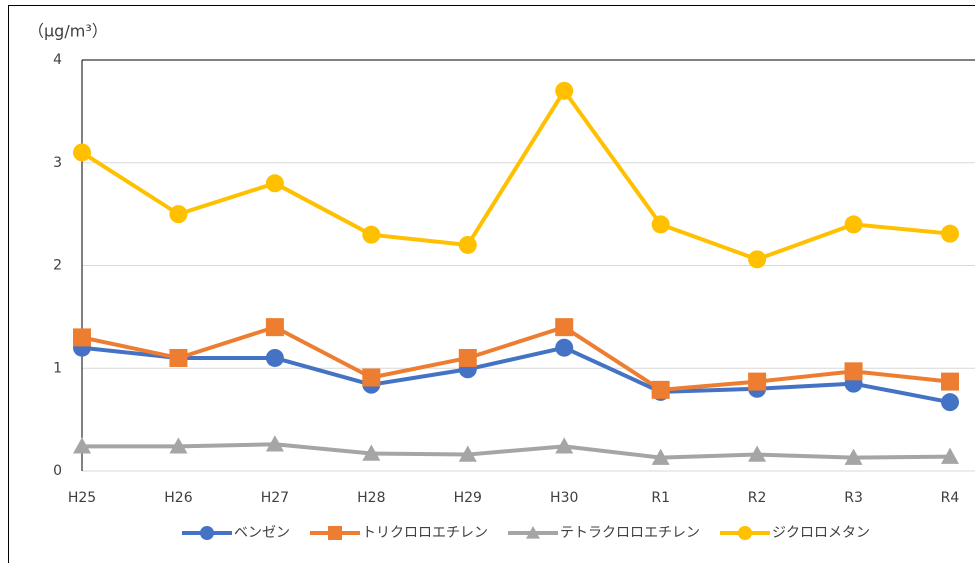  Describe the element at coordinates (821, 533) in the screenshot. I see `legend-label: ジクロロメタン` at that location.